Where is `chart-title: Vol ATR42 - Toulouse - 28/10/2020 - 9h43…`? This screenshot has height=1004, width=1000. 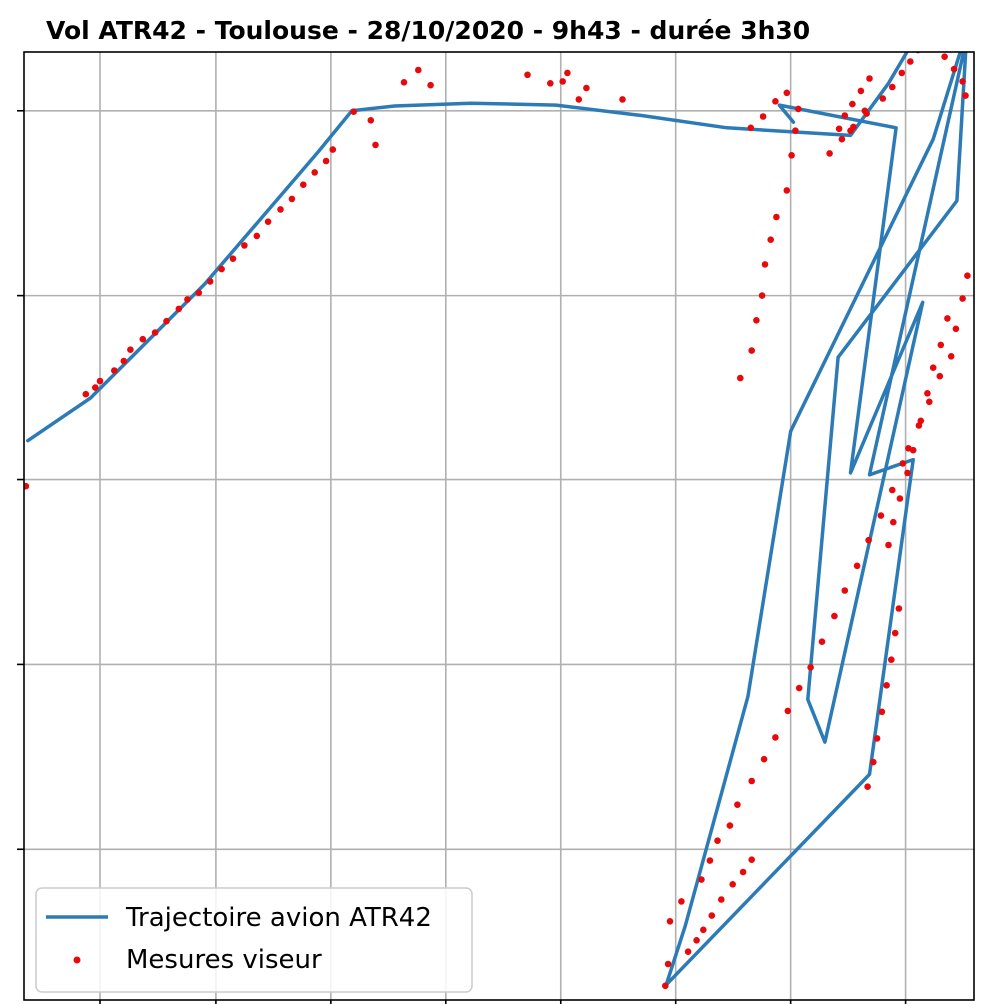 chart-title: Vol ATR42 - Toulouse - 28/10/2020 - 9h43… is located at coordinates (428, 30).